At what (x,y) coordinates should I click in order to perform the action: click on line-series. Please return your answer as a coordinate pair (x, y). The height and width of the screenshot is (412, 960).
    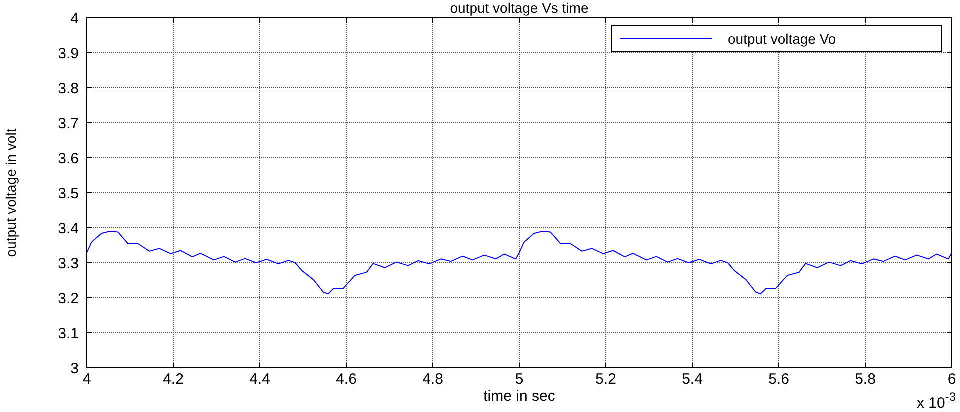
    Looking at the image, I should click on (519, 263).